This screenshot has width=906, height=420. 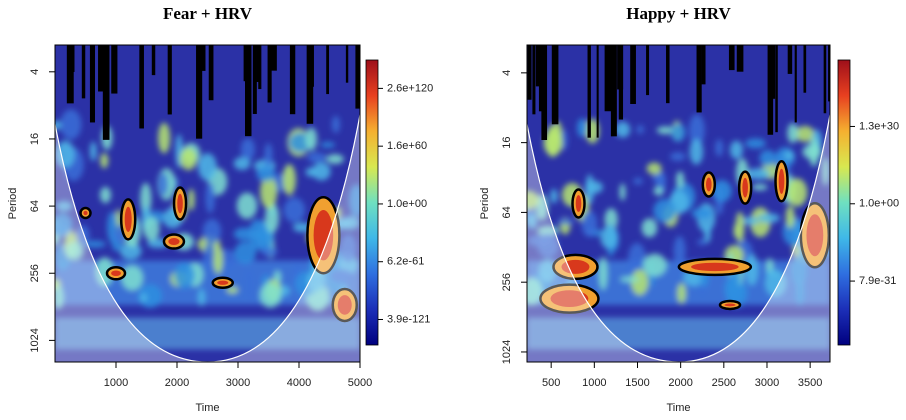 What do you see at coordinates (678, 333) in the screenshot?
I see `field-band` at bounding box center [678, 333].